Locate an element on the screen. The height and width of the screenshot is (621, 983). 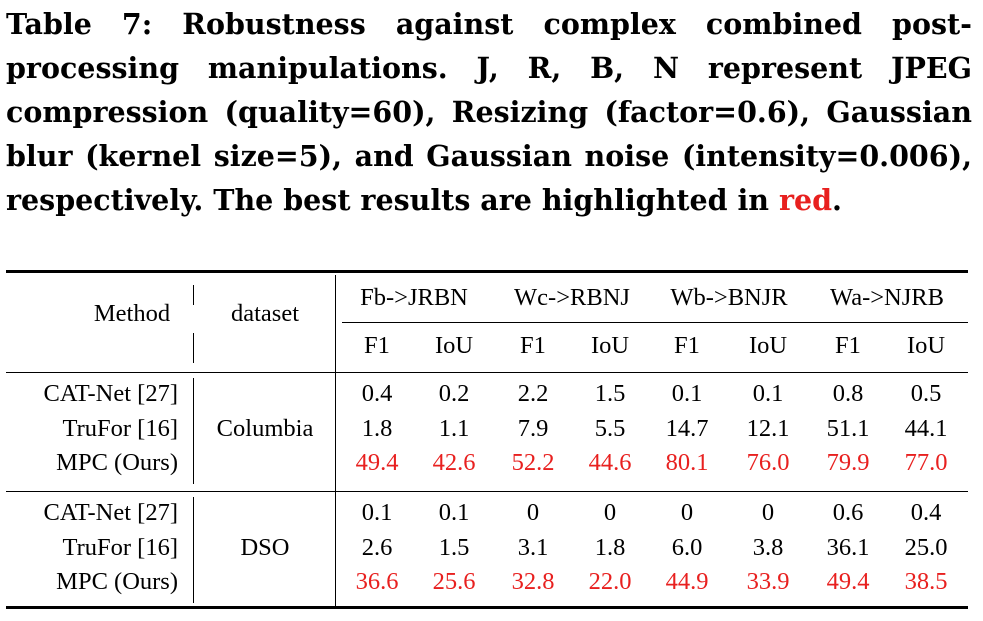
header-bottom-rule is located at coordinates (487, 372).